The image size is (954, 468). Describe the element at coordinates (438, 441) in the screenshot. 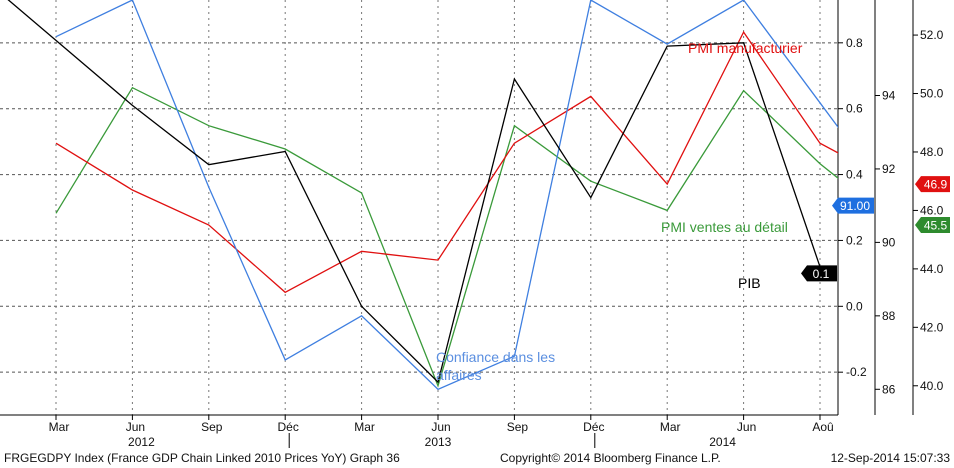

I see `x-year-label: 2013` at that location.